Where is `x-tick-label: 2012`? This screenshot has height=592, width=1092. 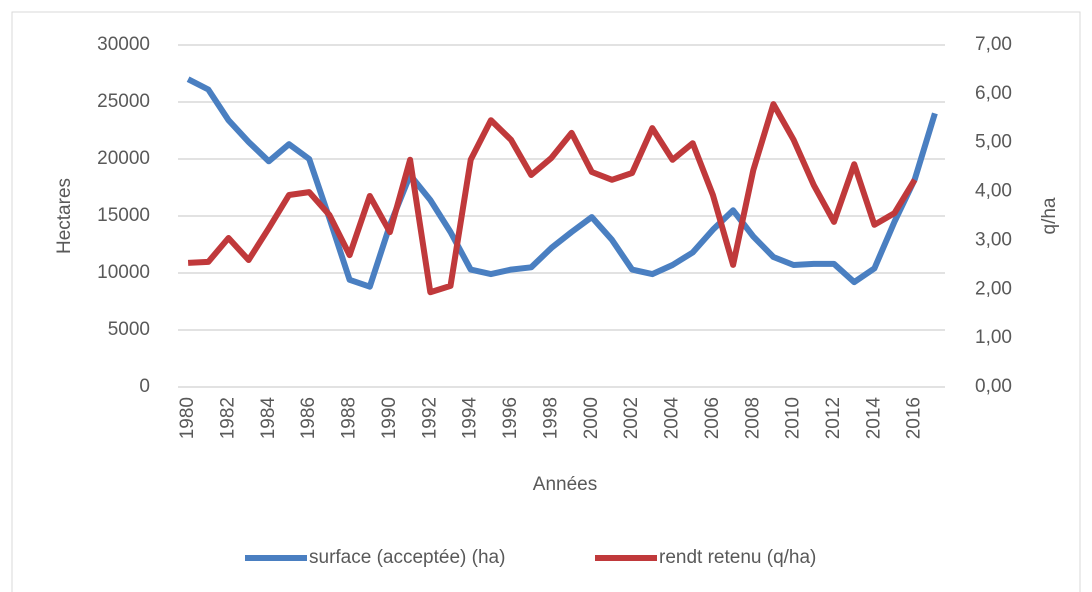
x-tick-label: 2012 is located at coordinates (833, 418).